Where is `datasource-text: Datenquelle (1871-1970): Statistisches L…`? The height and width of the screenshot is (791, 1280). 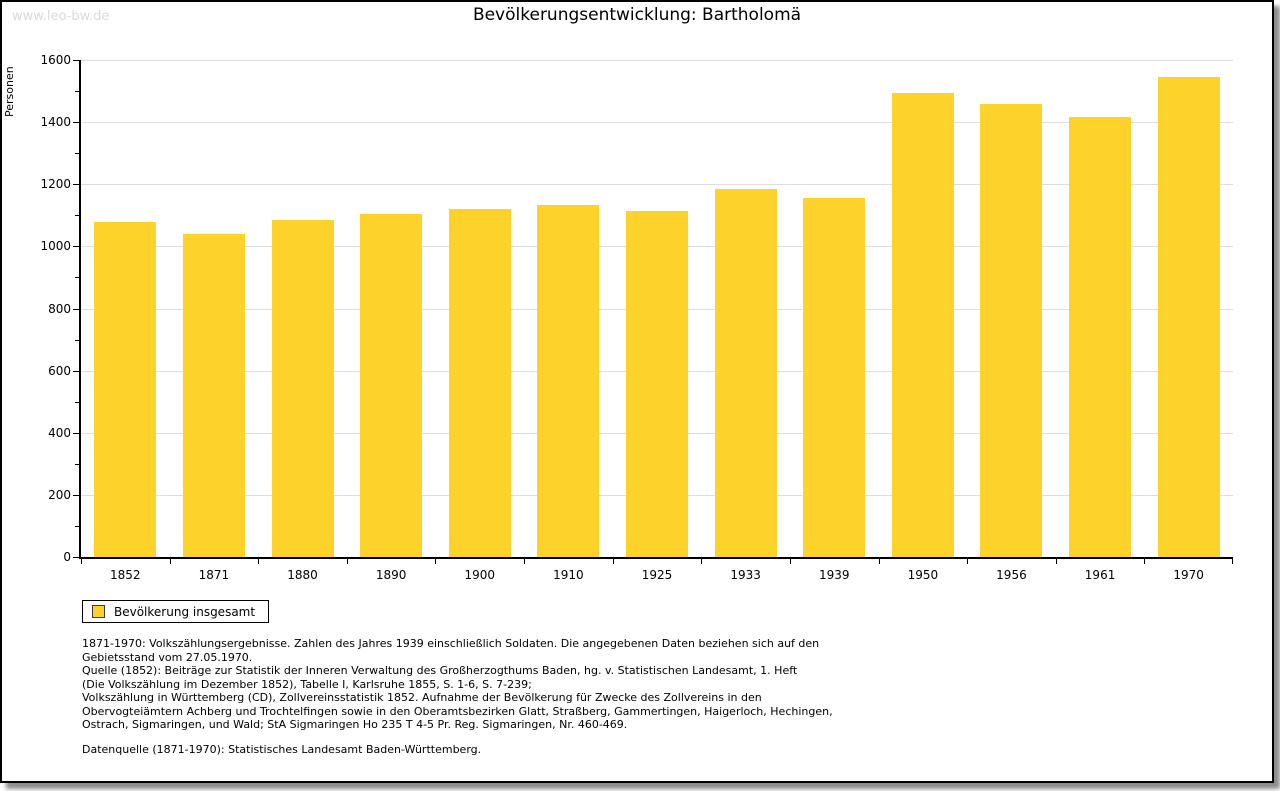
datasource-text: Datenquelle (1871-1970): Statistisches L… is located at coordinates (282, 749).